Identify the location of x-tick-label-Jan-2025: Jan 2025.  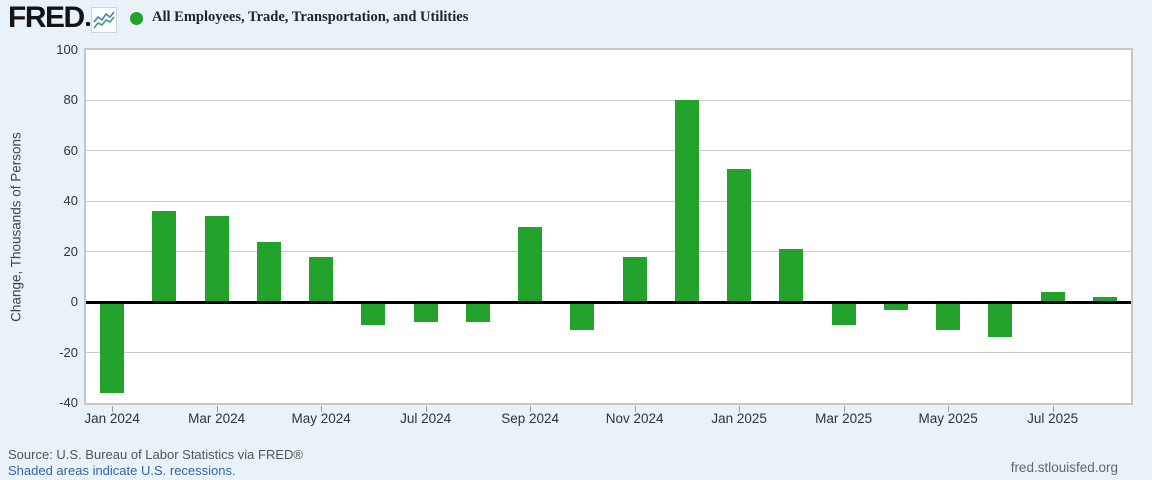
(739, 418).